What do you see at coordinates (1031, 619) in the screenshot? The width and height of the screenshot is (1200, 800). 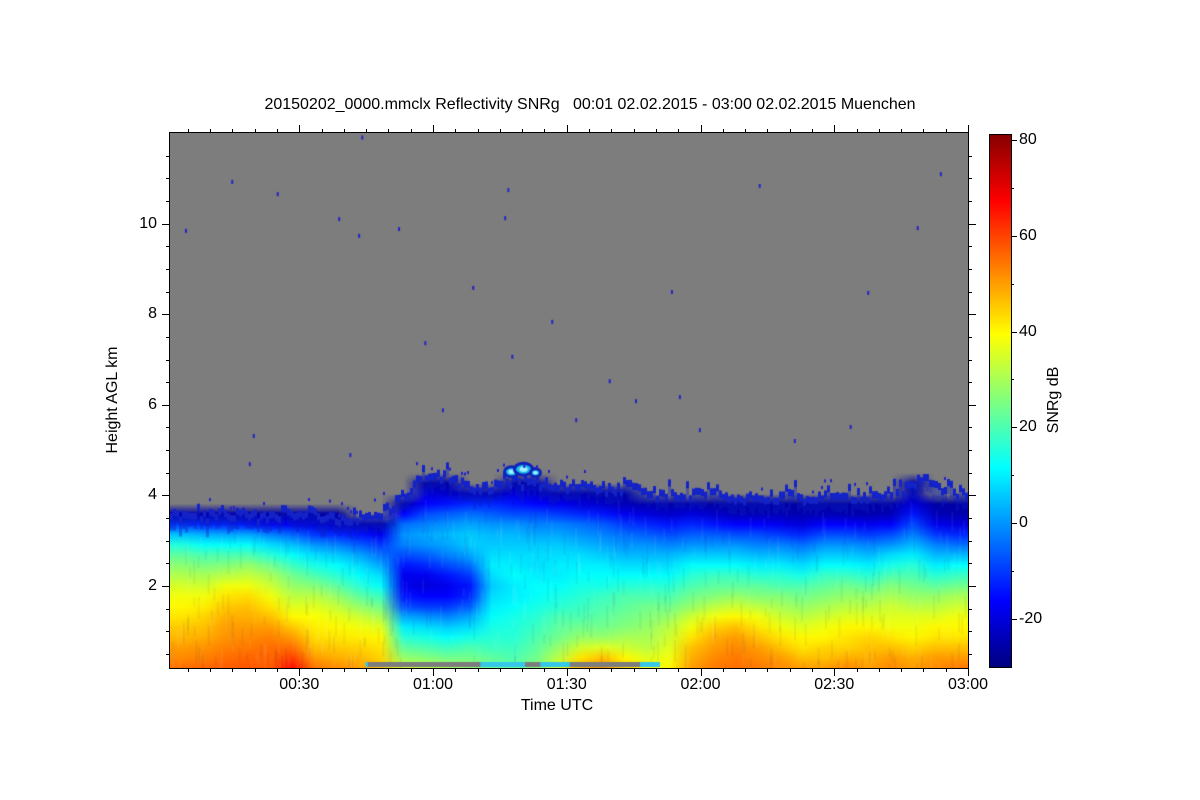 I see `colorbar-tick-label: -20` at bounding box center [1031, 619].